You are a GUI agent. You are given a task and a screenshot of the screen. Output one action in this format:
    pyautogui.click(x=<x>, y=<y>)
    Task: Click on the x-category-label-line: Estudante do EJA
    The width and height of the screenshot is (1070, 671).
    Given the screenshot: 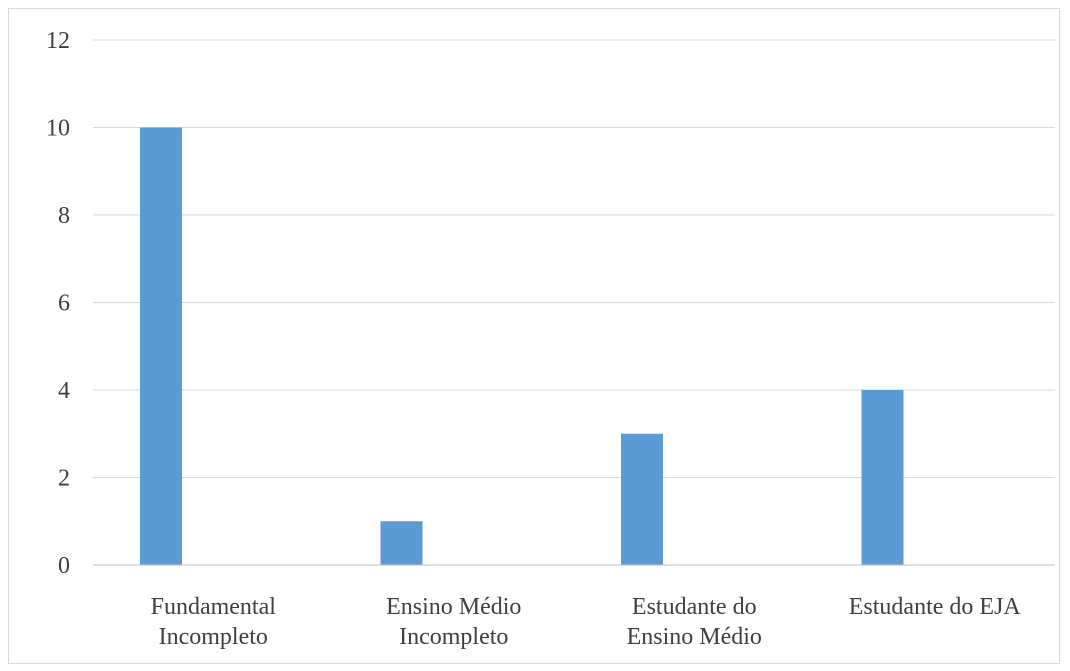 What is the action you would take?
    pyautogui.click(x=935, y=607)
    